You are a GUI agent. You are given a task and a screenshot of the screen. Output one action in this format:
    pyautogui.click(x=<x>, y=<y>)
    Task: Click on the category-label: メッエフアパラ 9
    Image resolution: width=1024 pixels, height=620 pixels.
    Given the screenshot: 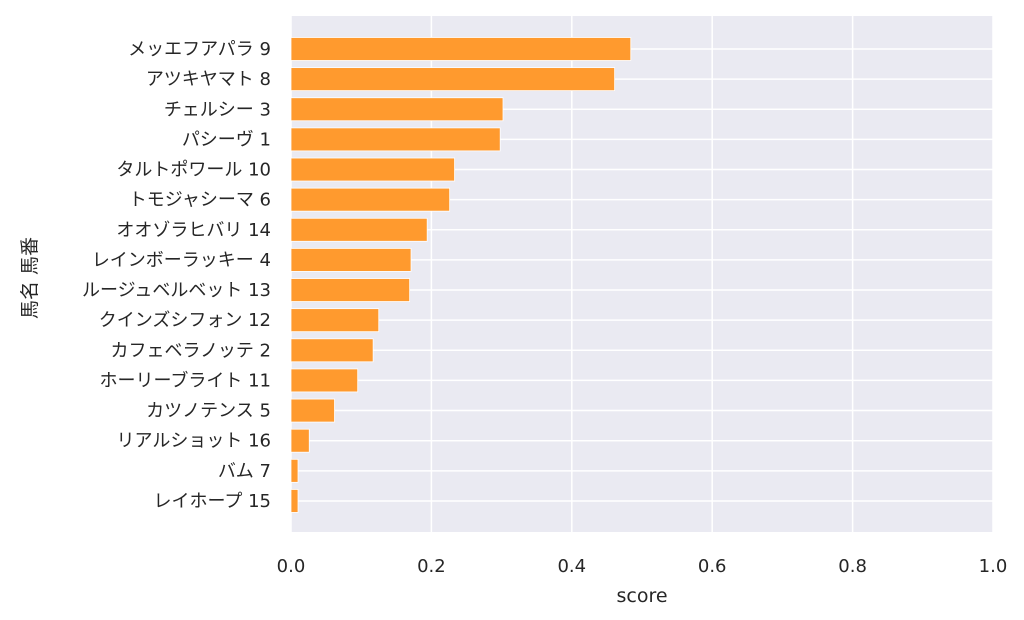 What is the action you would take?
    pyautogui.click(x=199, y=49)
    